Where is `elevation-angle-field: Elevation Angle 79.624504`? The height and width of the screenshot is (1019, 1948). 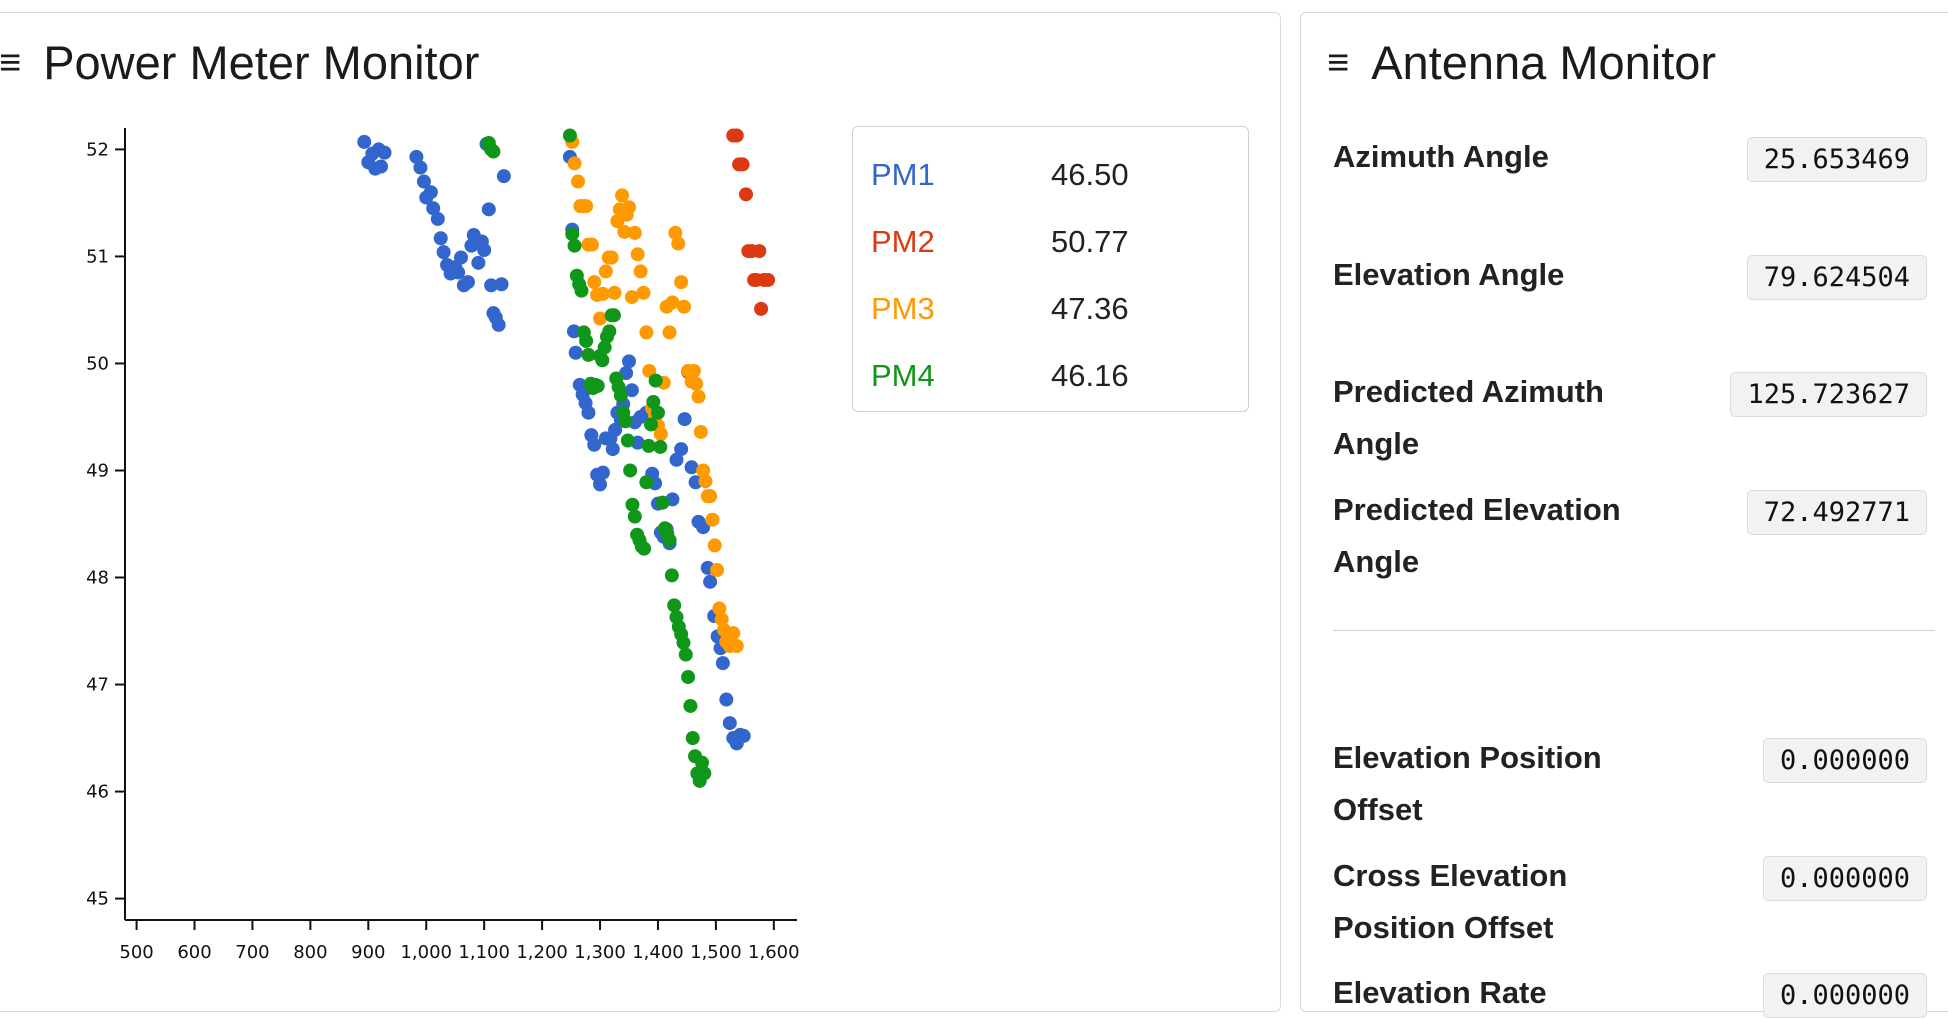 elevation-angle-field: Elevation Angle 79.624504 is located at coordinates (1630, 275).